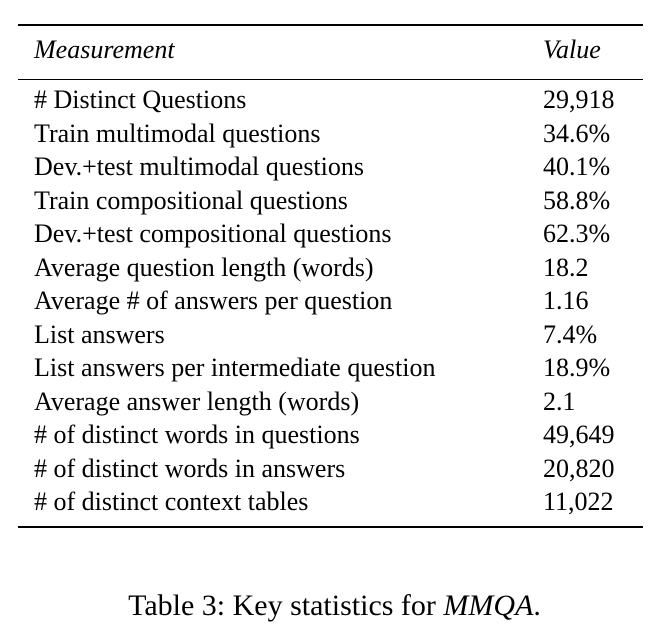 This screenshot has height=634, width=669. What do you see at coordinates (578, 501) in the screenshot?
I see `value-cell: 11,022` at bounding box center [578, 501].